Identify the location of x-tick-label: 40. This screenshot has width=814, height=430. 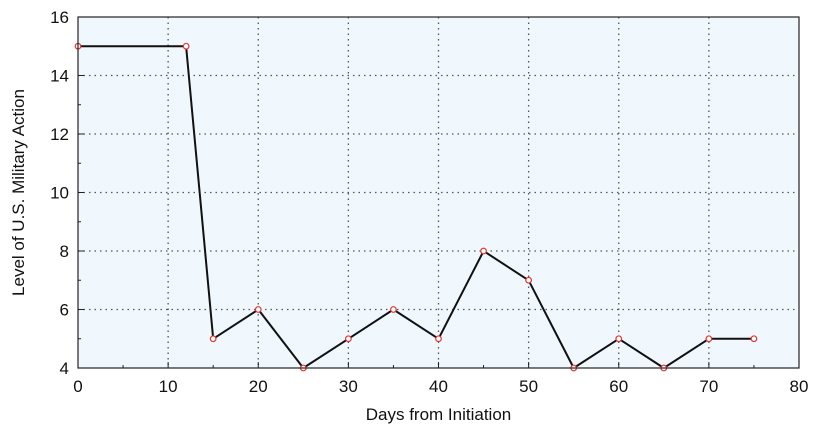
(438, 386).